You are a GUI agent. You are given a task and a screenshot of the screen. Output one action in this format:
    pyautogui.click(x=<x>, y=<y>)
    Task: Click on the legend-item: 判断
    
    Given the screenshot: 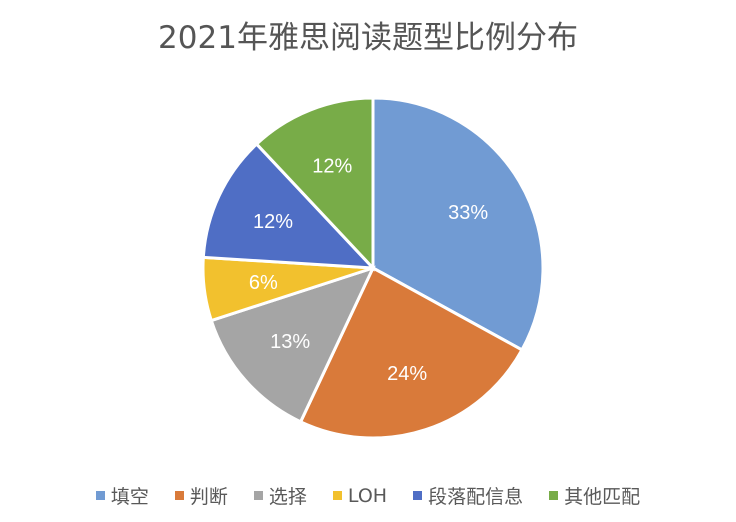 What is the action you would take?
    pyautogui.click(x=201, y=495)
    